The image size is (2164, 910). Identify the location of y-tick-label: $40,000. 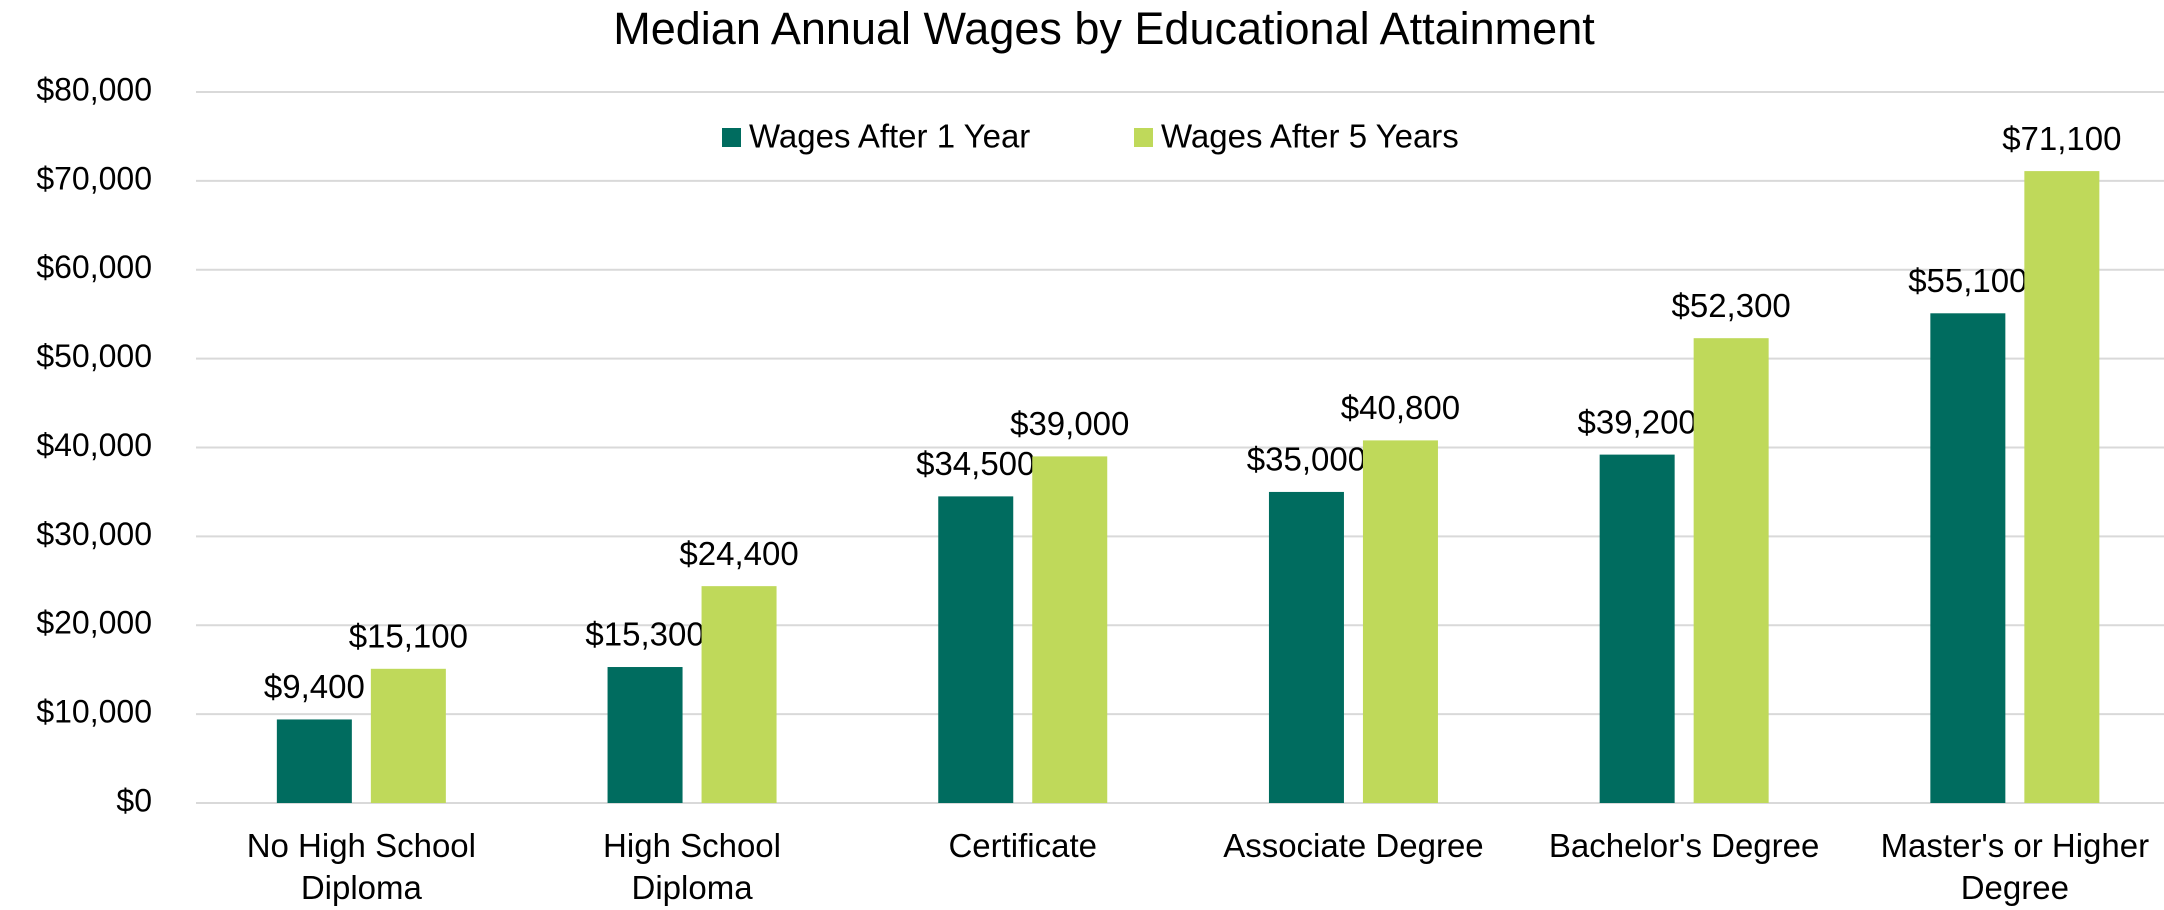
(94, 445).